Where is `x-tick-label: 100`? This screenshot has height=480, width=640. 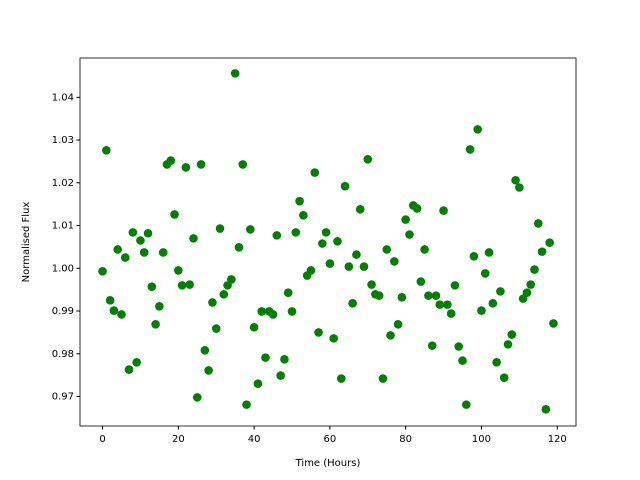 x-tick-label: 100 is located at coordinates (481, 439).